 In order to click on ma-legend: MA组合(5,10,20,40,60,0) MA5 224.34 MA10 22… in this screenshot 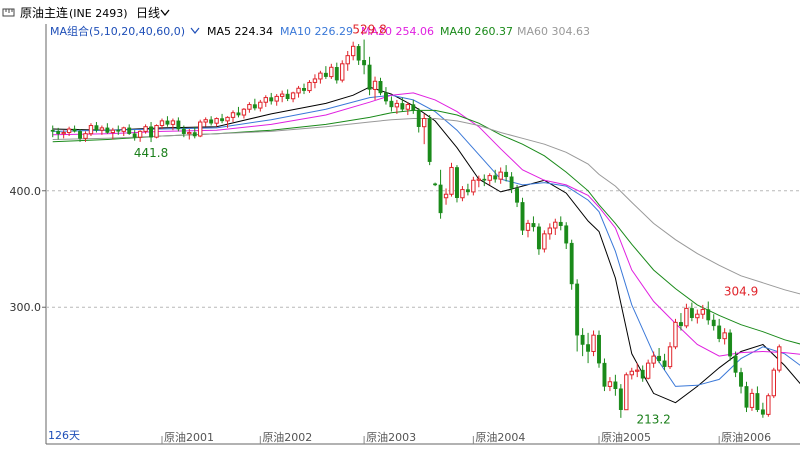, I will do `click(320, 31)`.